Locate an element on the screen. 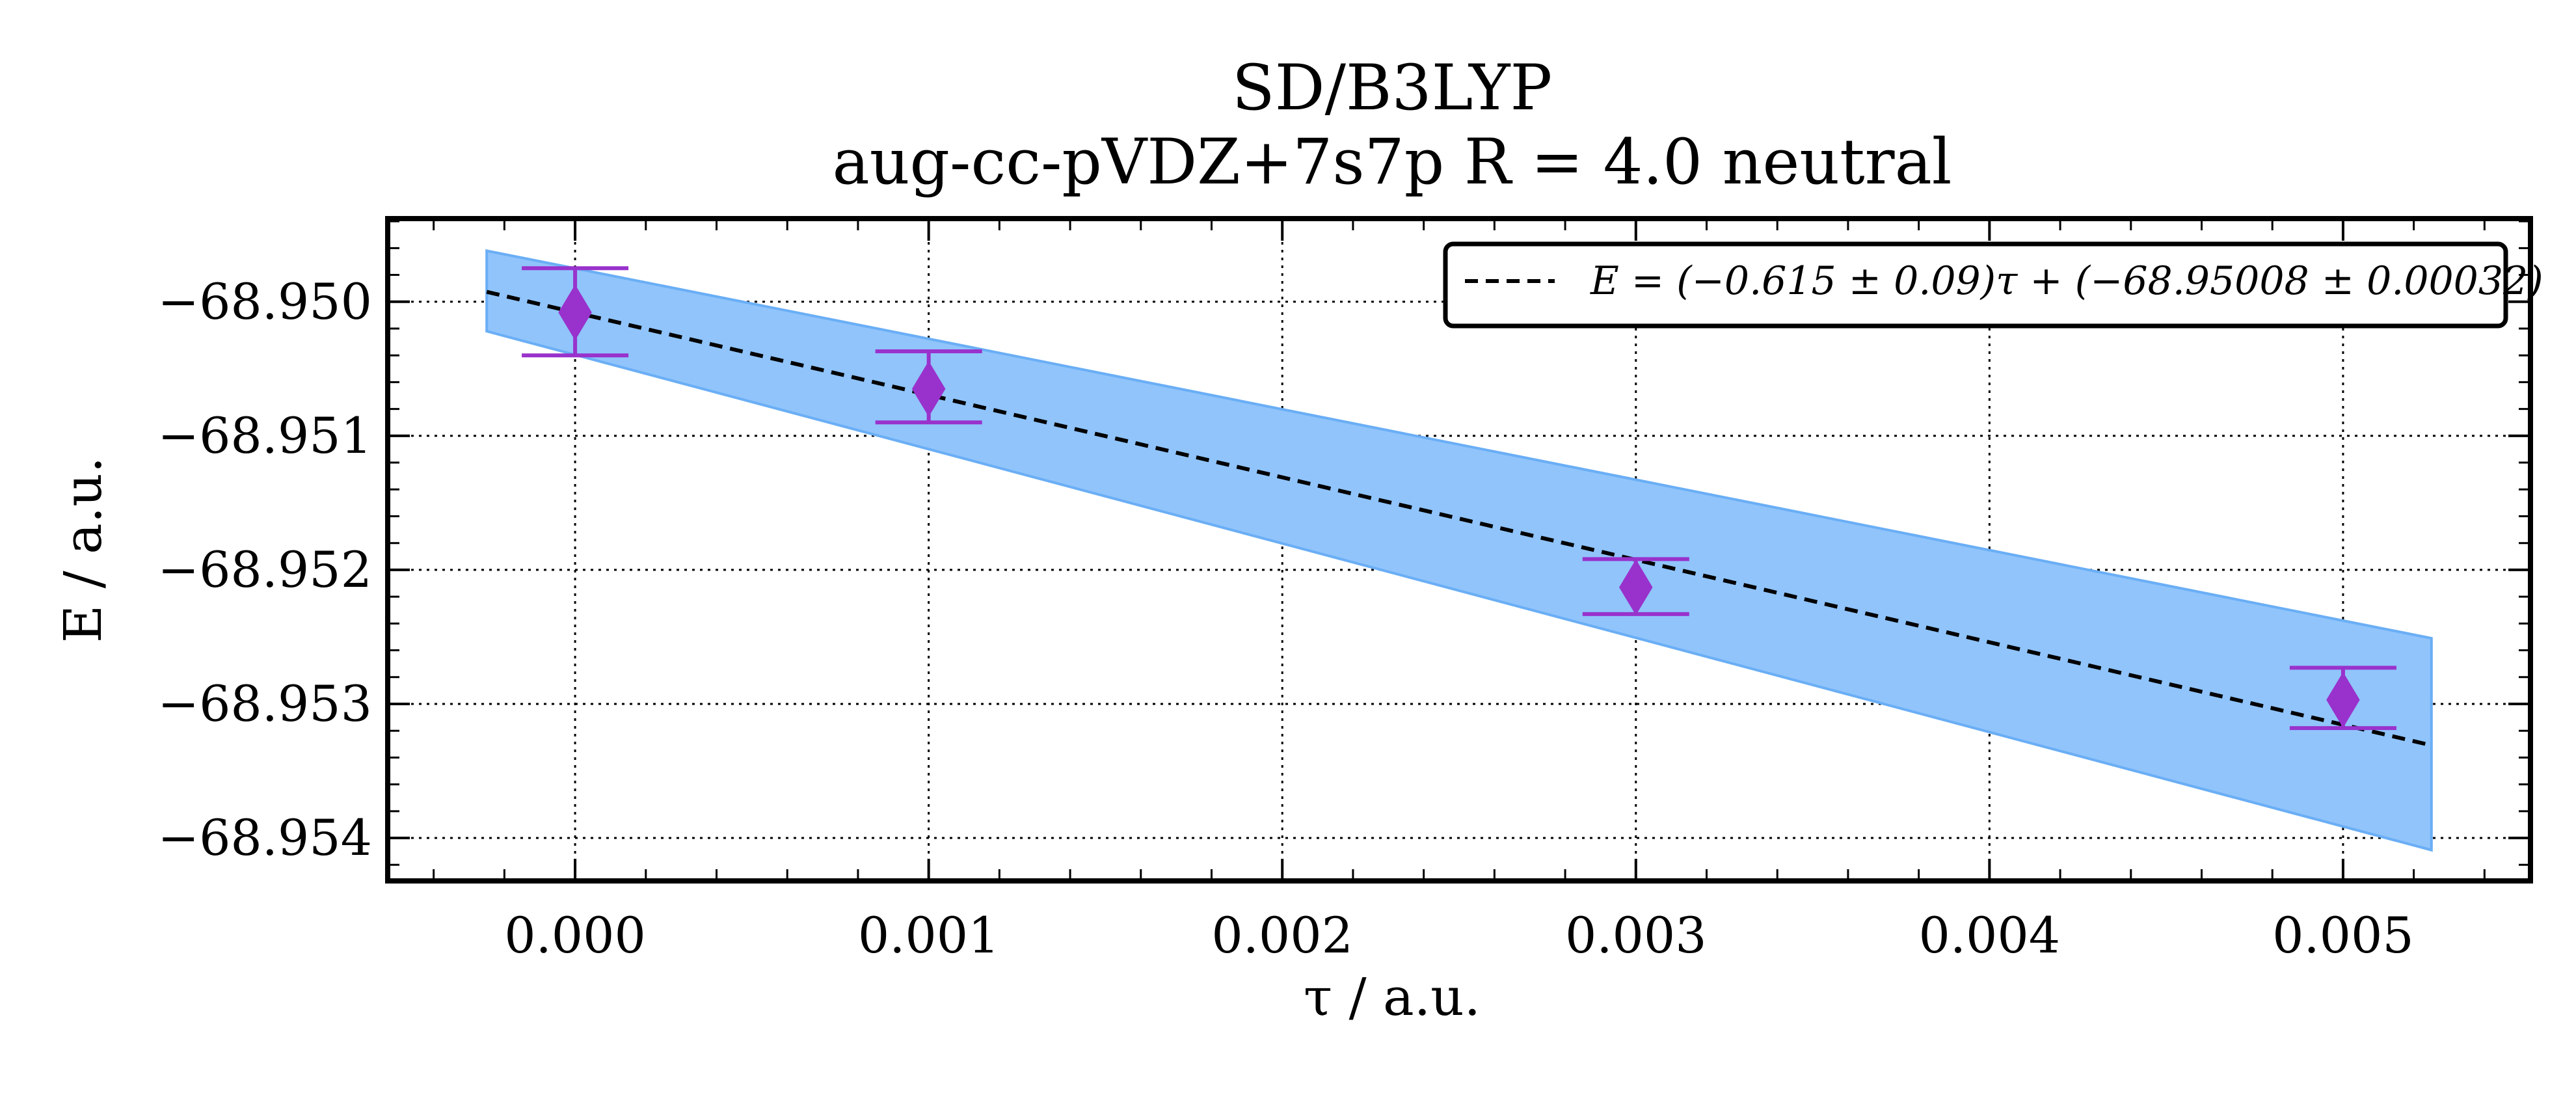 The height and width of the screenshot is (1093, 2576). legend-box is located at coordinates (1975, 285).